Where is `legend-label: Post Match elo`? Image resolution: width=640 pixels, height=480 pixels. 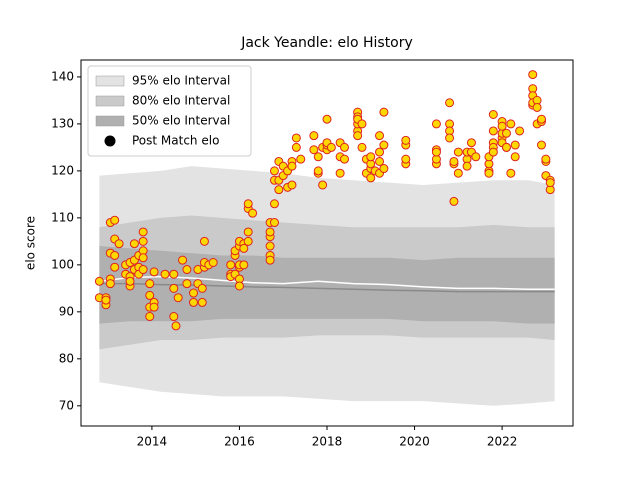 legend-label: Post Match elo is located at coordinates (175, 141).